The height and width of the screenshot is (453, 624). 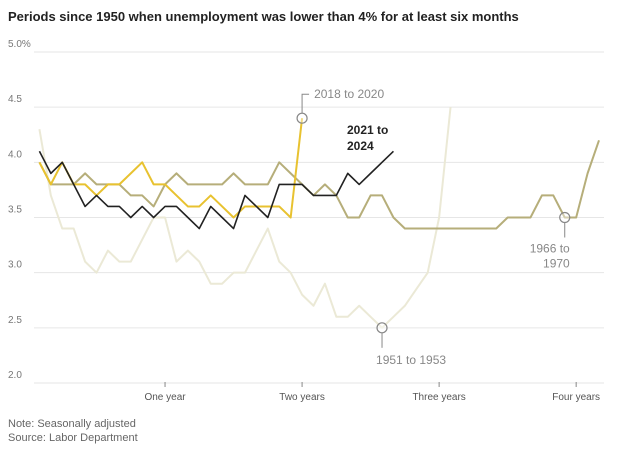 What do you see at coordinates (411, 360) in the screenshot?
I see `series-label-1951-to-1953: 1951 to 1953` at bounding box center [411, 360].